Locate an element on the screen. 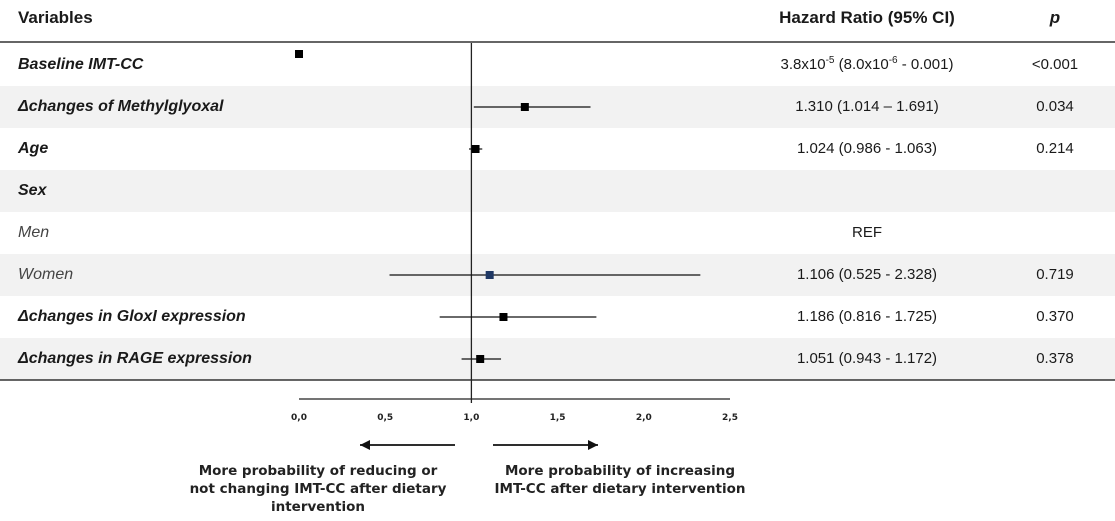  annotation-left-line: More probability of reducing or is located at coordinates (318, 471).